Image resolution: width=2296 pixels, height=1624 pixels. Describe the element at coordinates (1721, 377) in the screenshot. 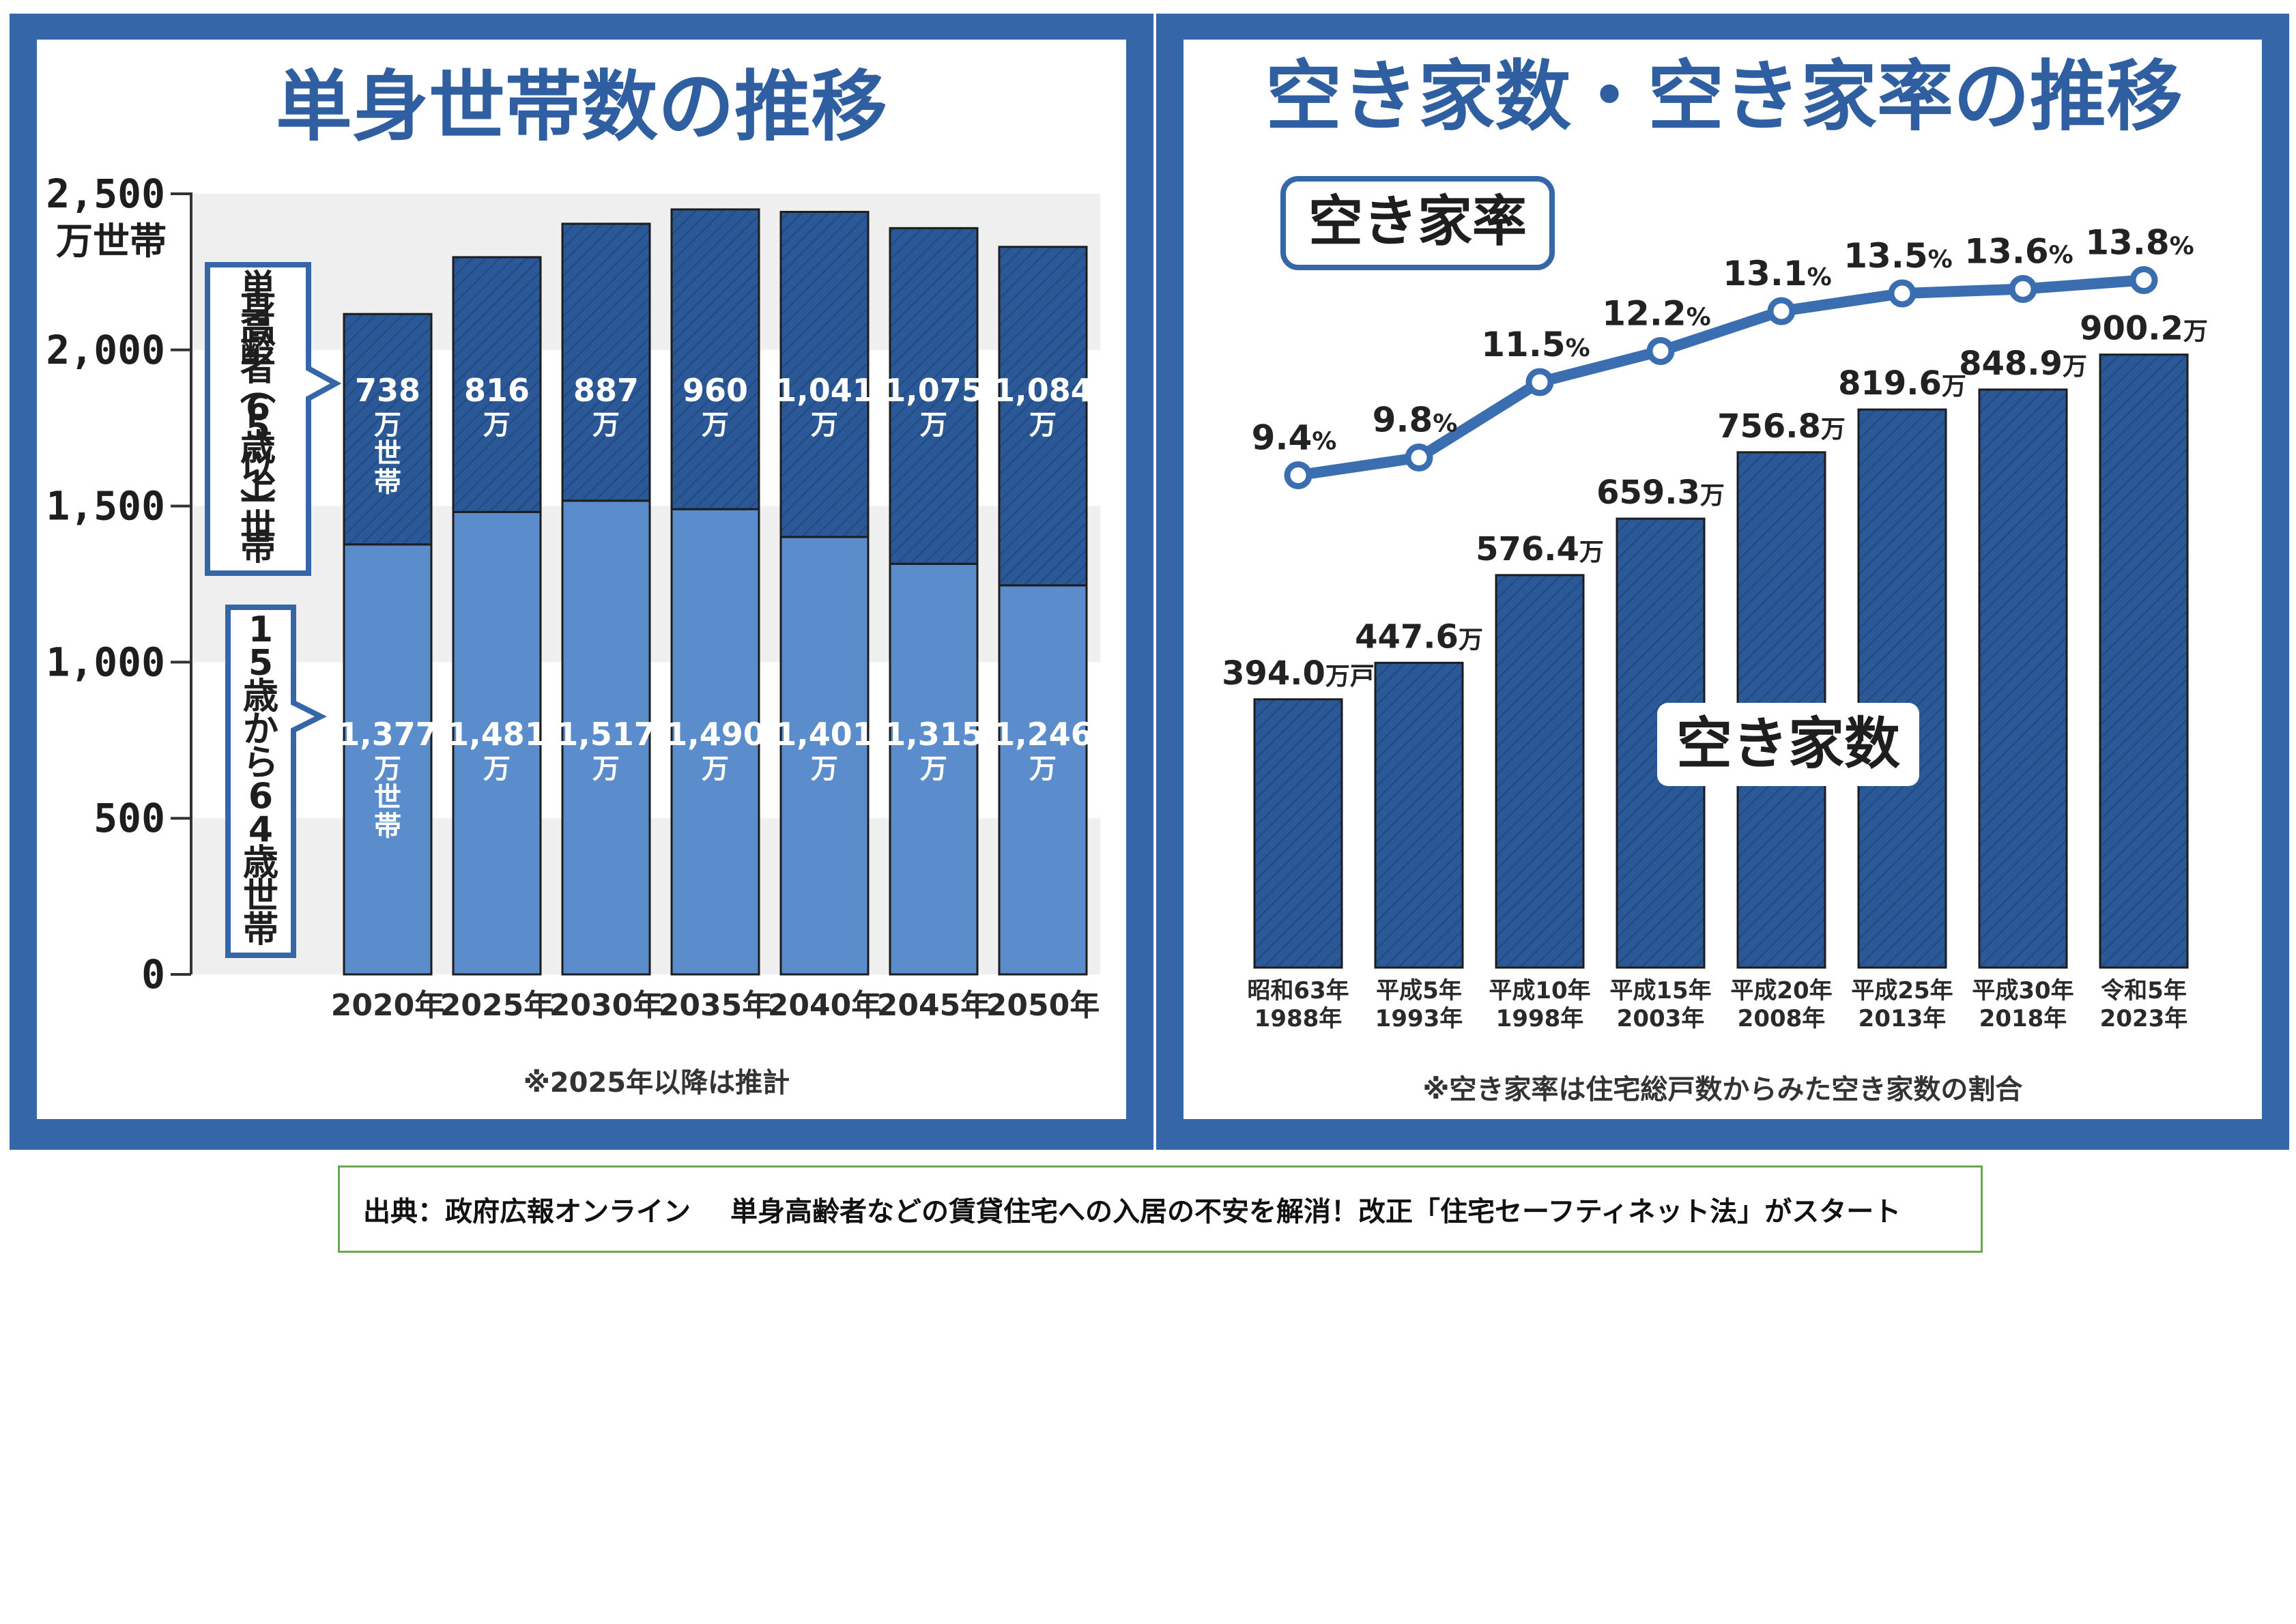

I see `vacancy-rate-line` at that location.